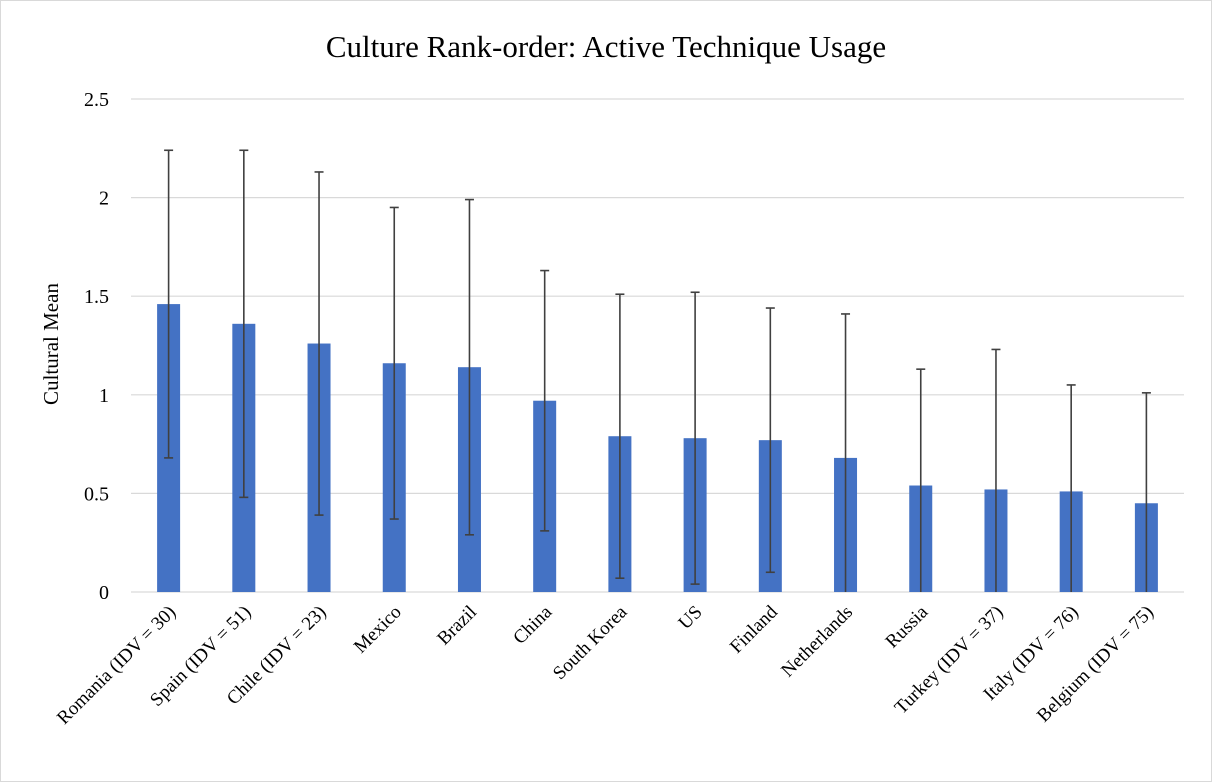  Describe the element at coordinates (96, 346) in the screenshot. I see `y-axis-tick-labels: 0 0.5 1 1.5 2 2.5` at that location.